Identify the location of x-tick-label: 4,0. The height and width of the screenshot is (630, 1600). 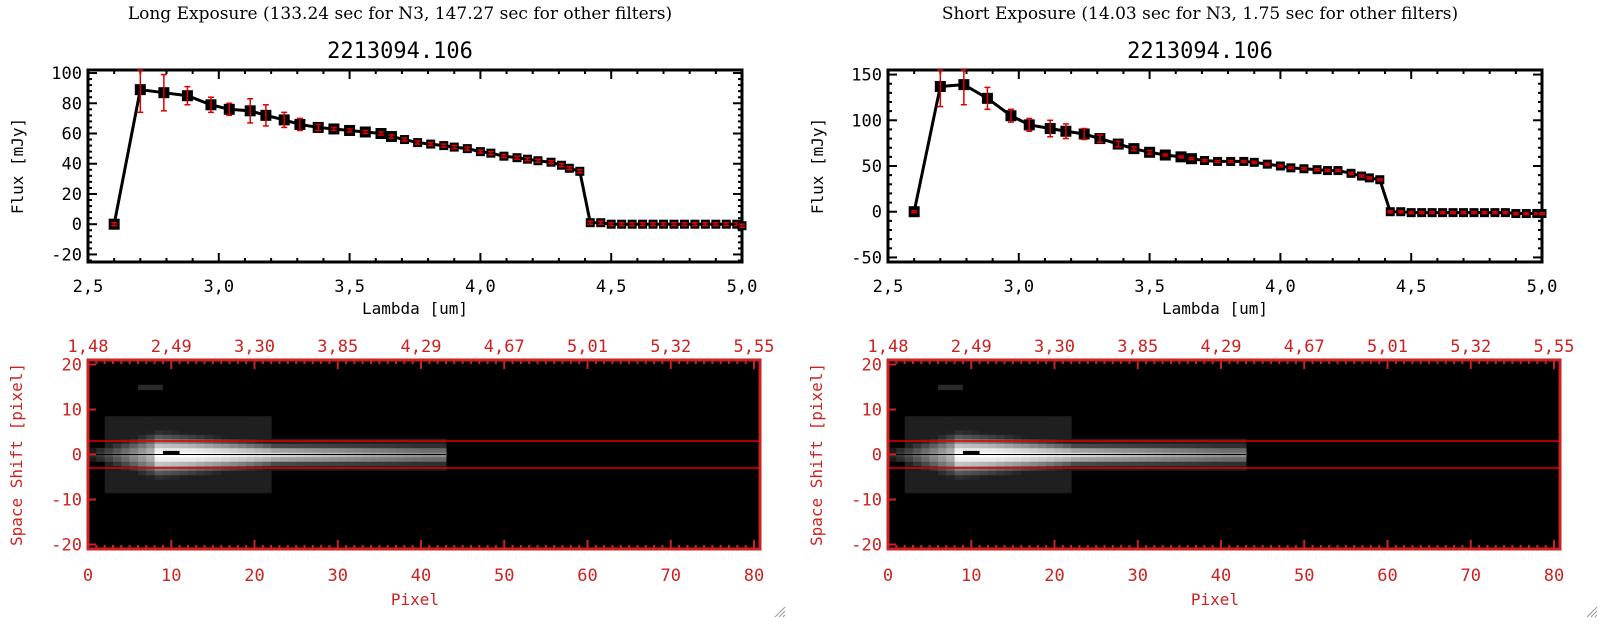
(1280, 287).